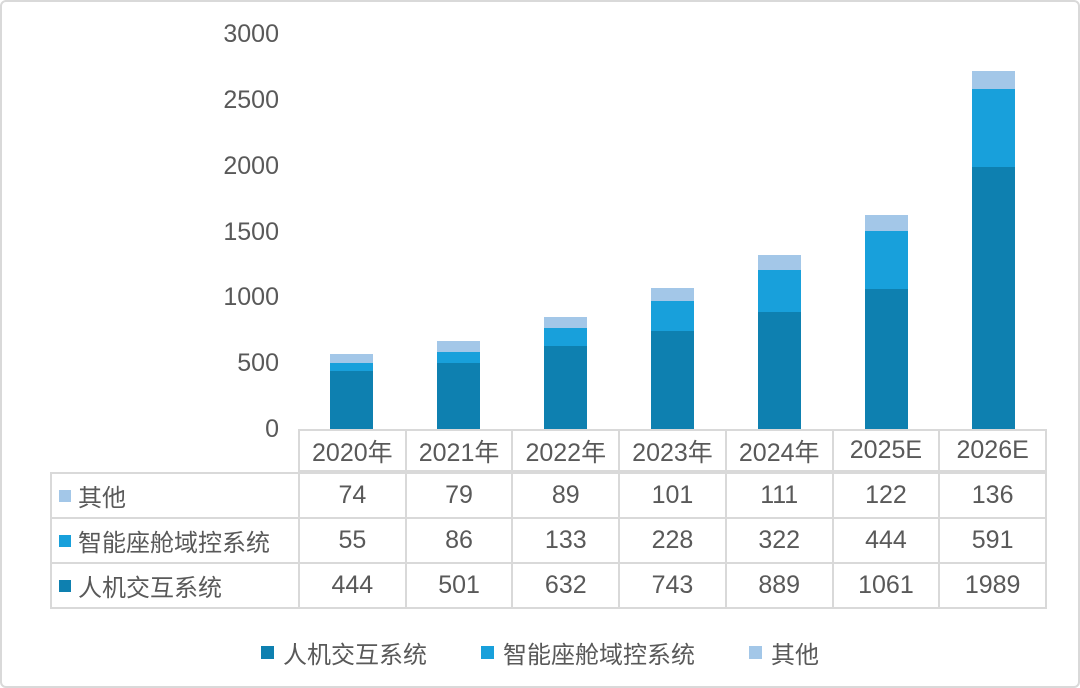  What do you see at coordinates (174, 543) in the screenshot?
I see `series-name: 智能座舱域控系统` at bounding box center [174, 543].